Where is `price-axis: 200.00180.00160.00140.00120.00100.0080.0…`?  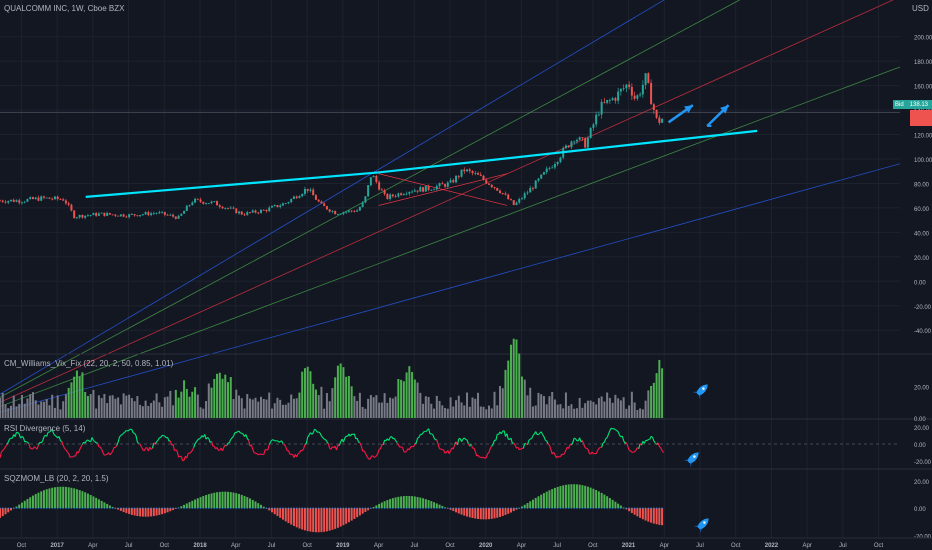 price-axis: 200.00180.00160.00140.00120.00100.0080.0… is located at coordinates (923, 288).